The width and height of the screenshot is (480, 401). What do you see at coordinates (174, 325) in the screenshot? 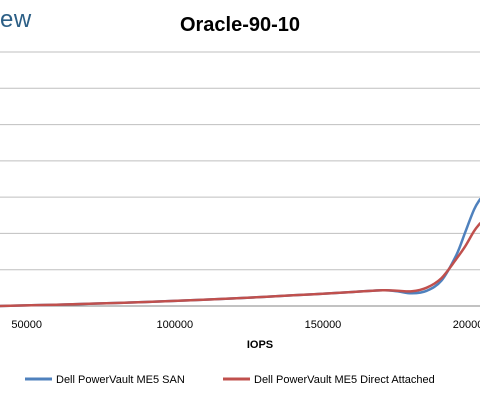
I see `x-tick-label: 100000` at bounding box center [174, 325].